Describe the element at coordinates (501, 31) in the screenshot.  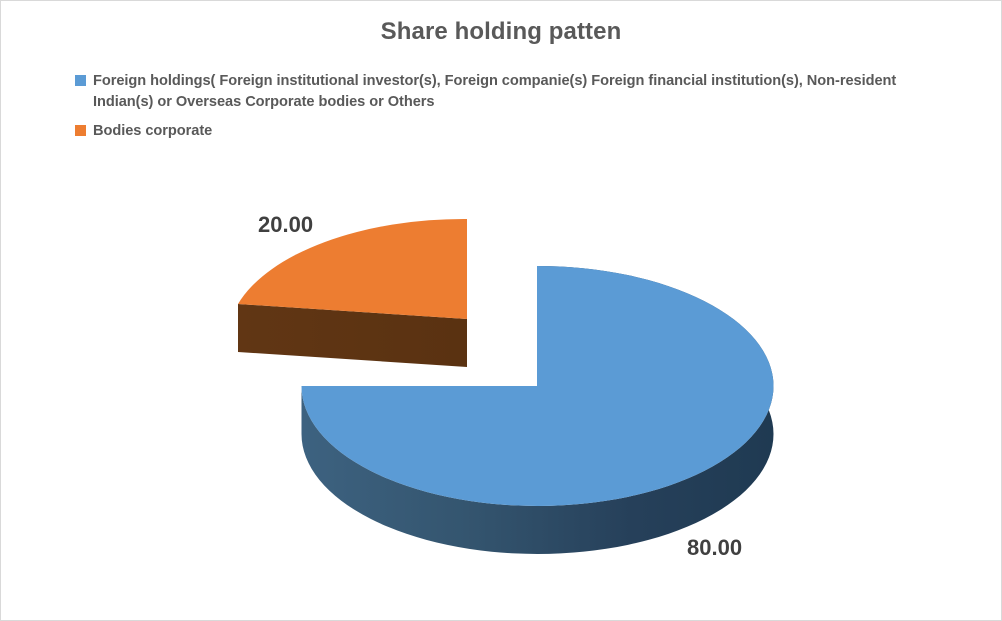
I see `chart-title: Share holding patten` at that location.